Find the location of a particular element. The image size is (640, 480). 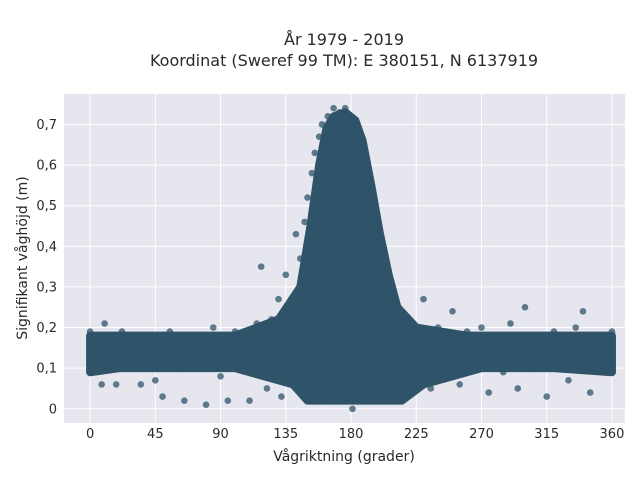

y-tick-label-2: 0,2 is located at coordinates (46, 328).